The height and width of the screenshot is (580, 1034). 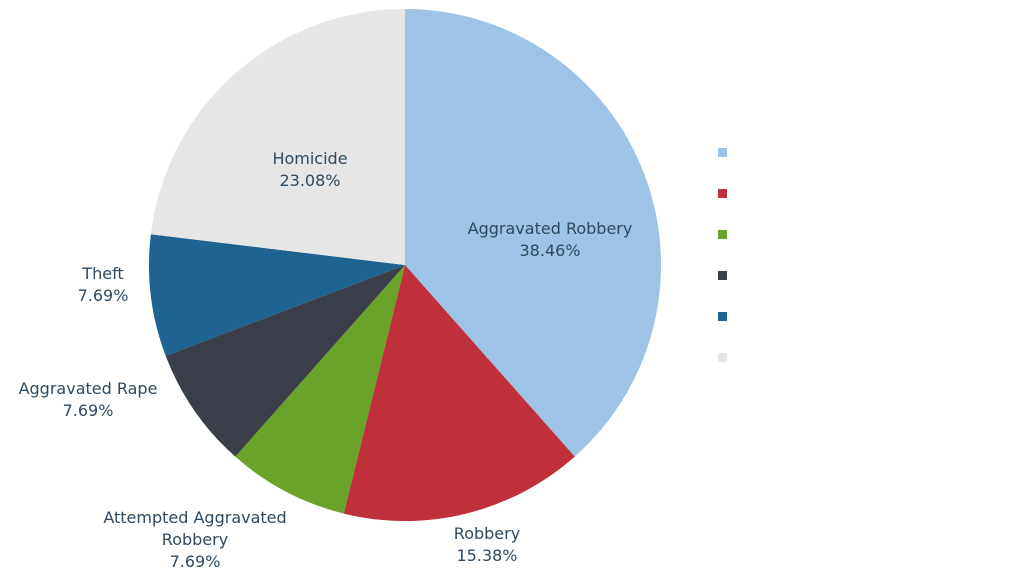 What do you see at coordinates (103, 285) in the screenshot?
I see `data-label: Theft 7.69%` at bounding box center [103, 285].